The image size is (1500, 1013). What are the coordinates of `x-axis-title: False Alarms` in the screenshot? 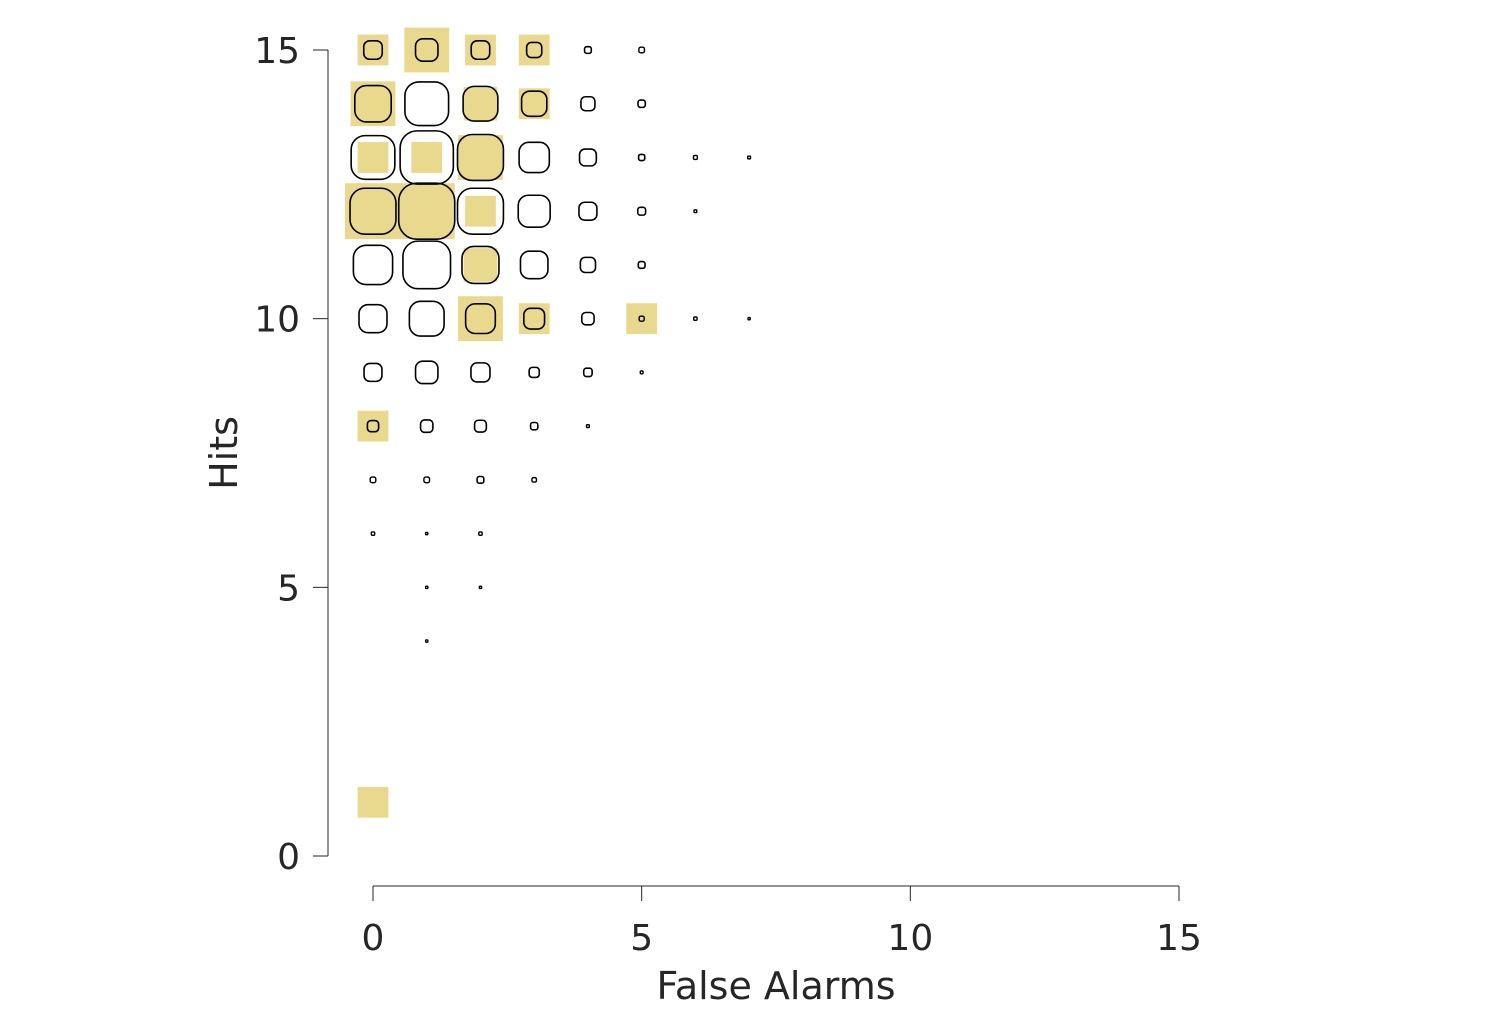 It's located at (775, 986).